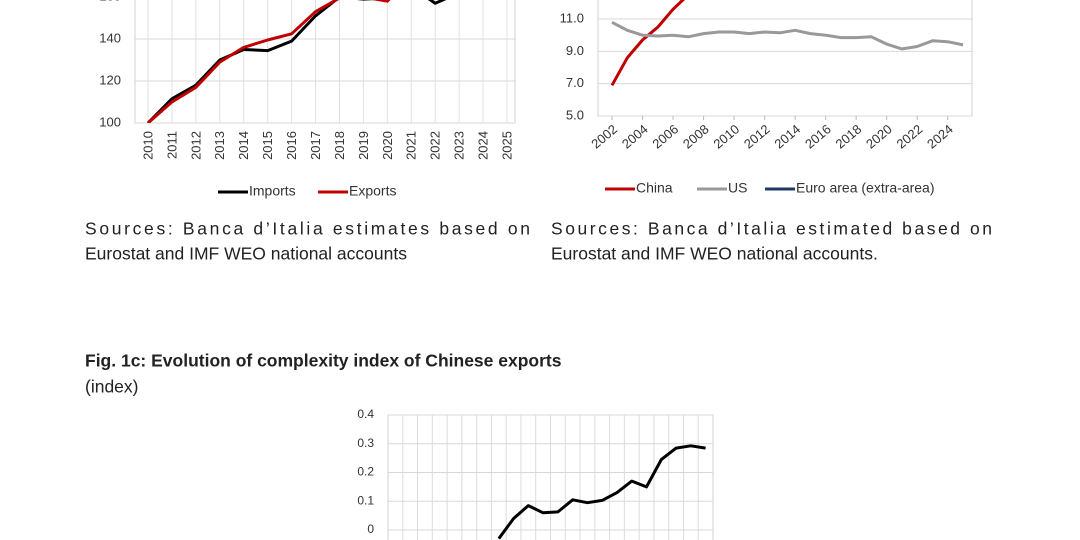 The width and height of the screenshot is (1080, 540). Describe the element at coordinates (110, 79) in the screenshot. I see `y-tick-label: 120` at that location.